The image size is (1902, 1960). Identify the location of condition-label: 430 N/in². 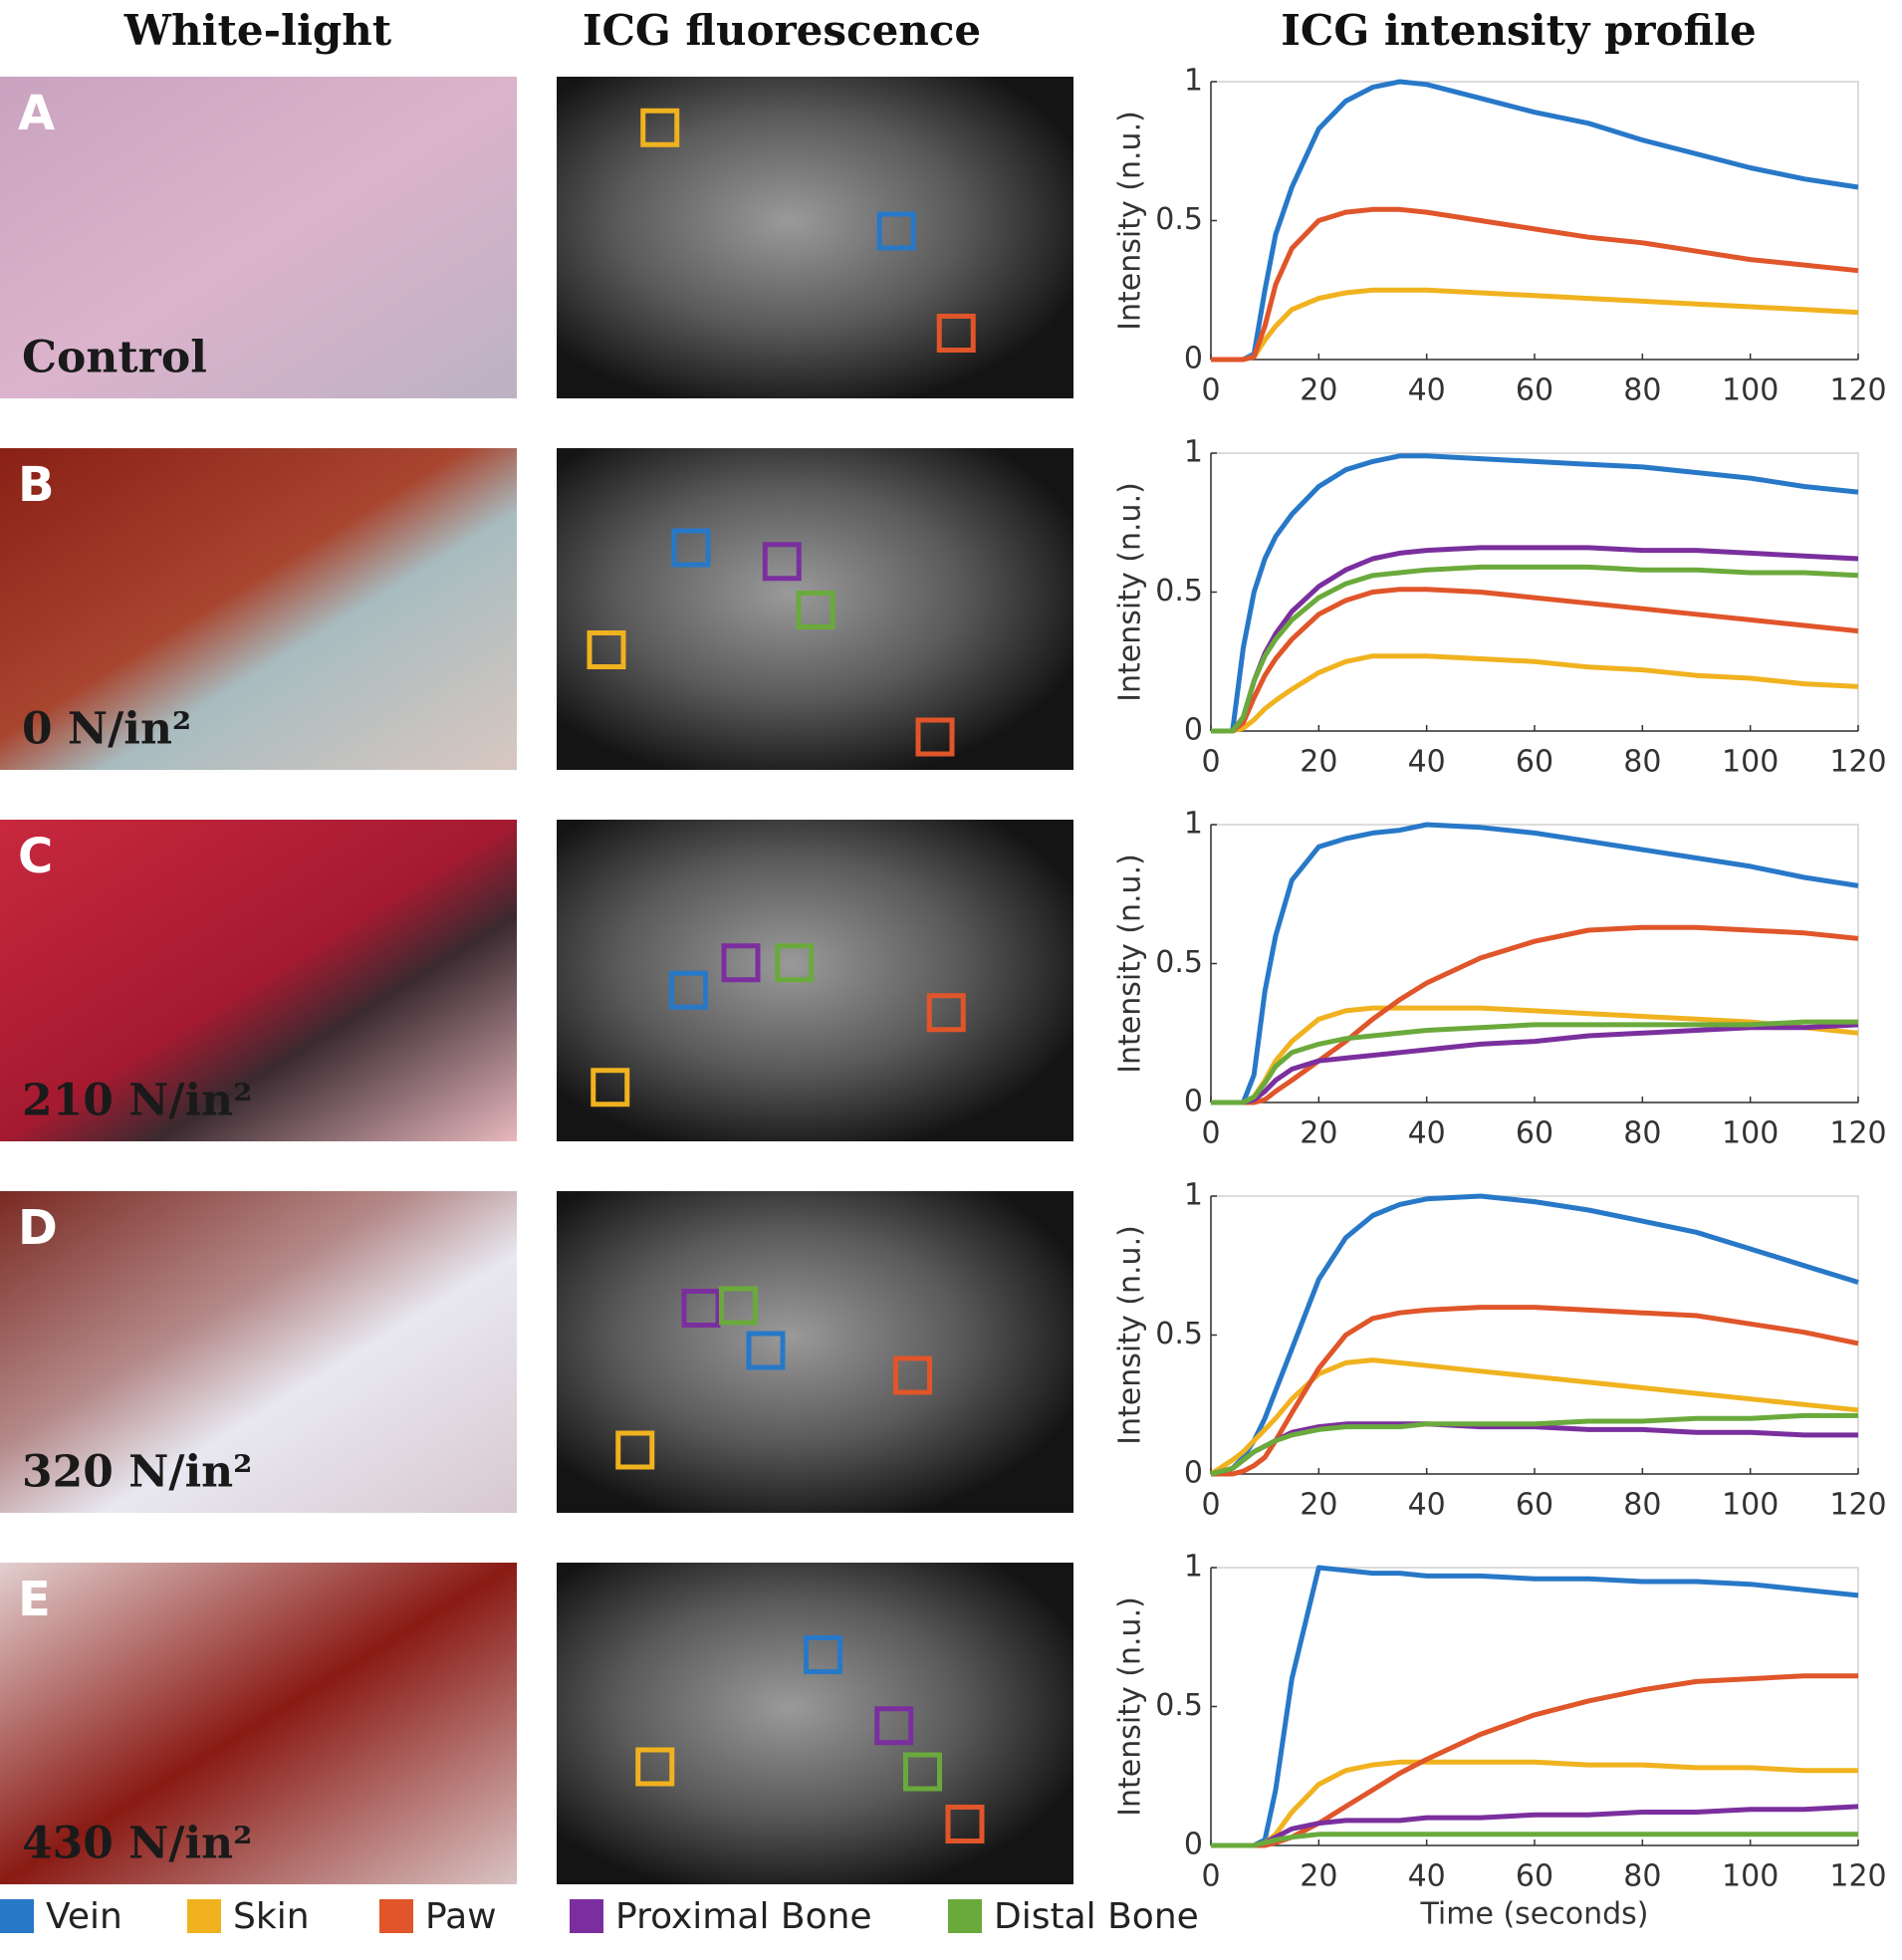
(137, 1844).